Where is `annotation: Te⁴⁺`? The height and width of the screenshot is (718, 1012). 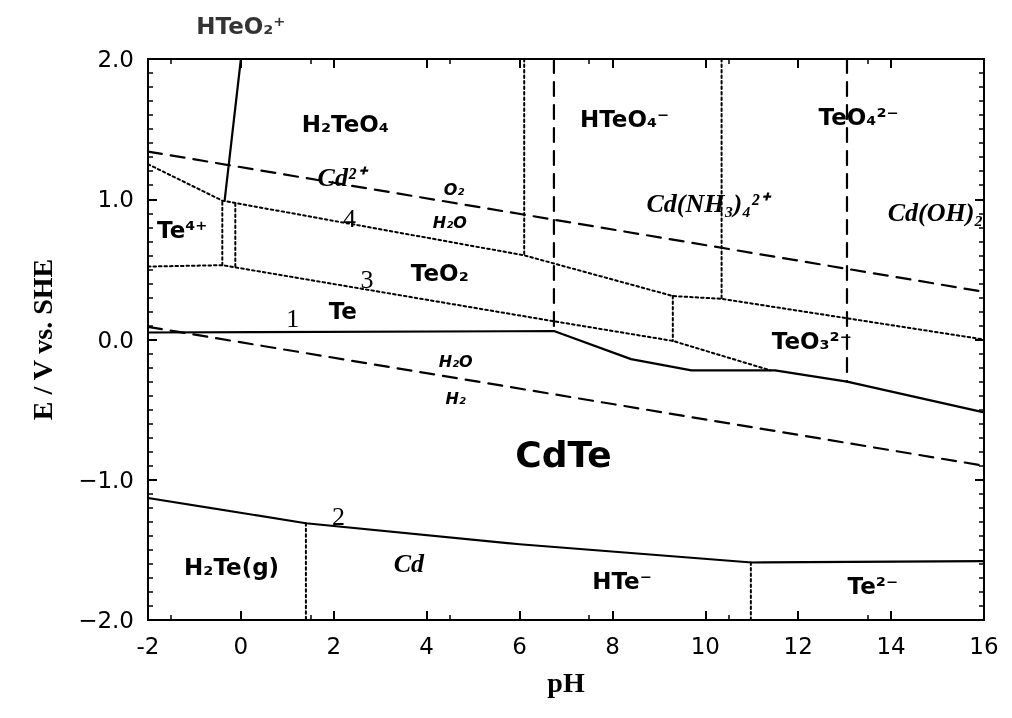 annotation: Te⁴⁺ is located at coordinates (182, 230).